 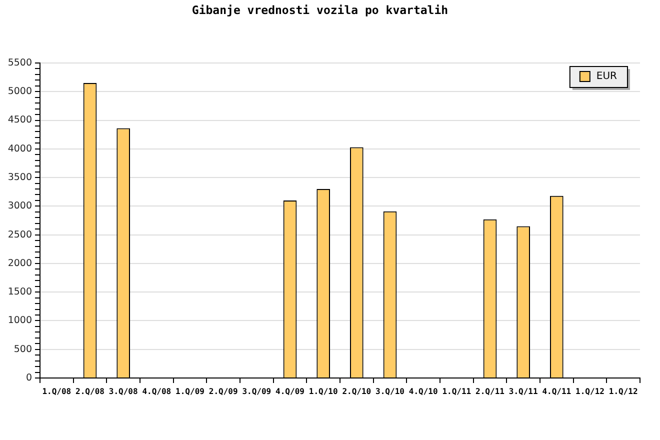 I want to click on x-tick-label: 2.Q/10, so click(x=357, y=391).